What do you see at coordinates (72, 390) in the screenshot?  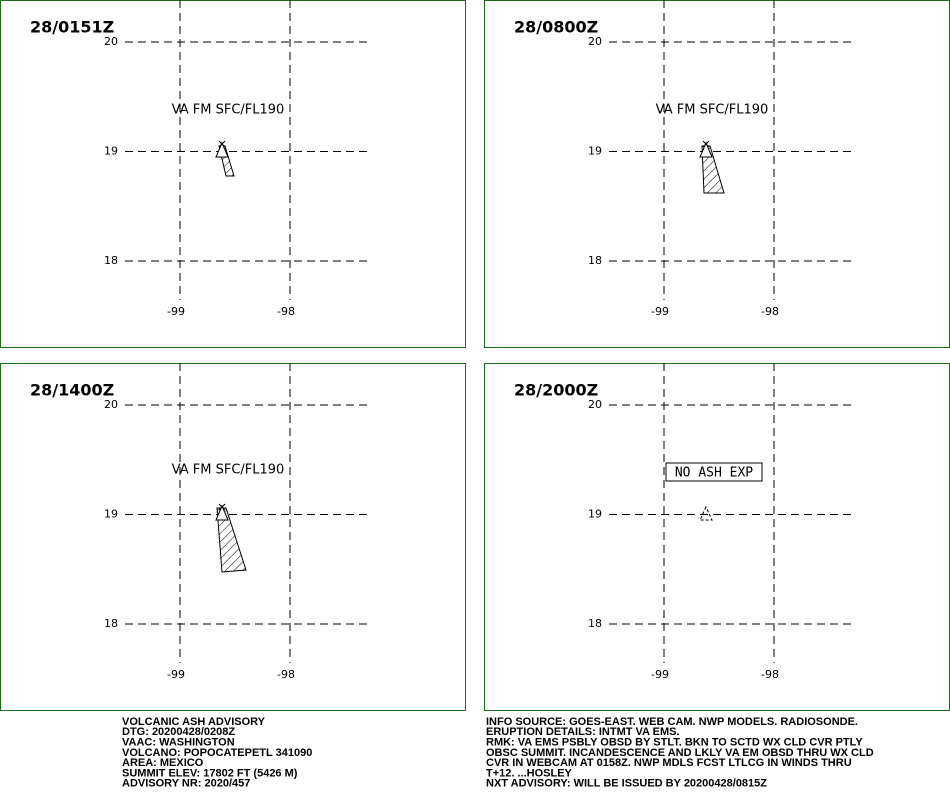 I see `valid-time: 28/1400Z` at bounding box center [72, 390].